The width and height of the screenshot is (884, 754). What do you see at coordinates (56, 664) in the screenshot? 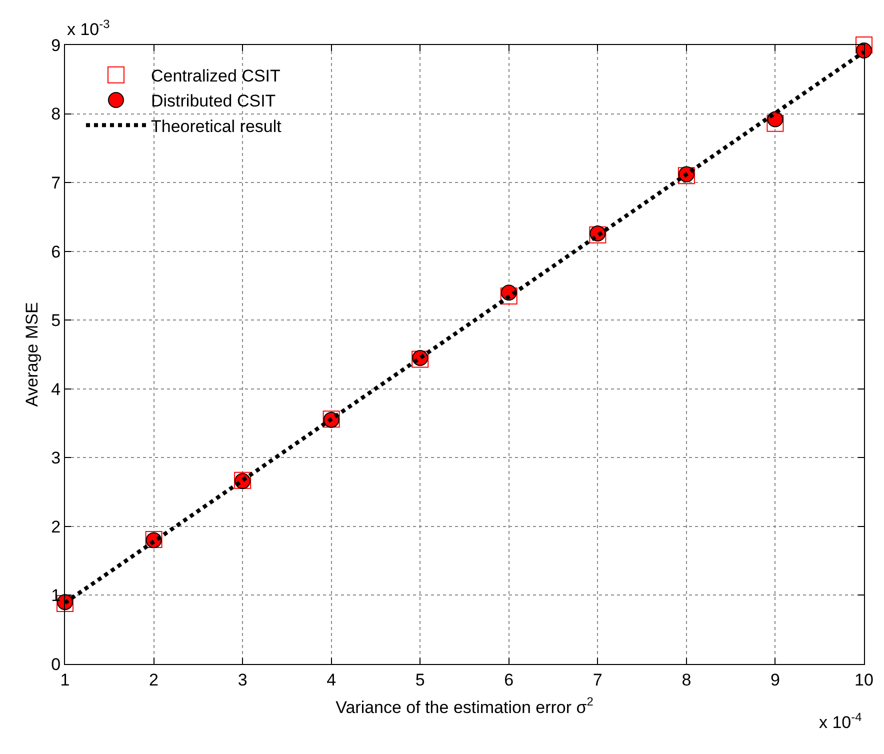
I see `y-tick-label: 0` at bounding box center [56, 664].